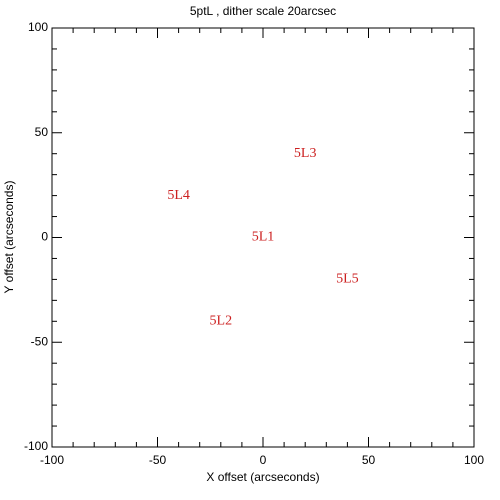 Image resolution: width=500 pixels, height=500 pixels. I want to click on y-tick-label: 100, so click(38, 27).